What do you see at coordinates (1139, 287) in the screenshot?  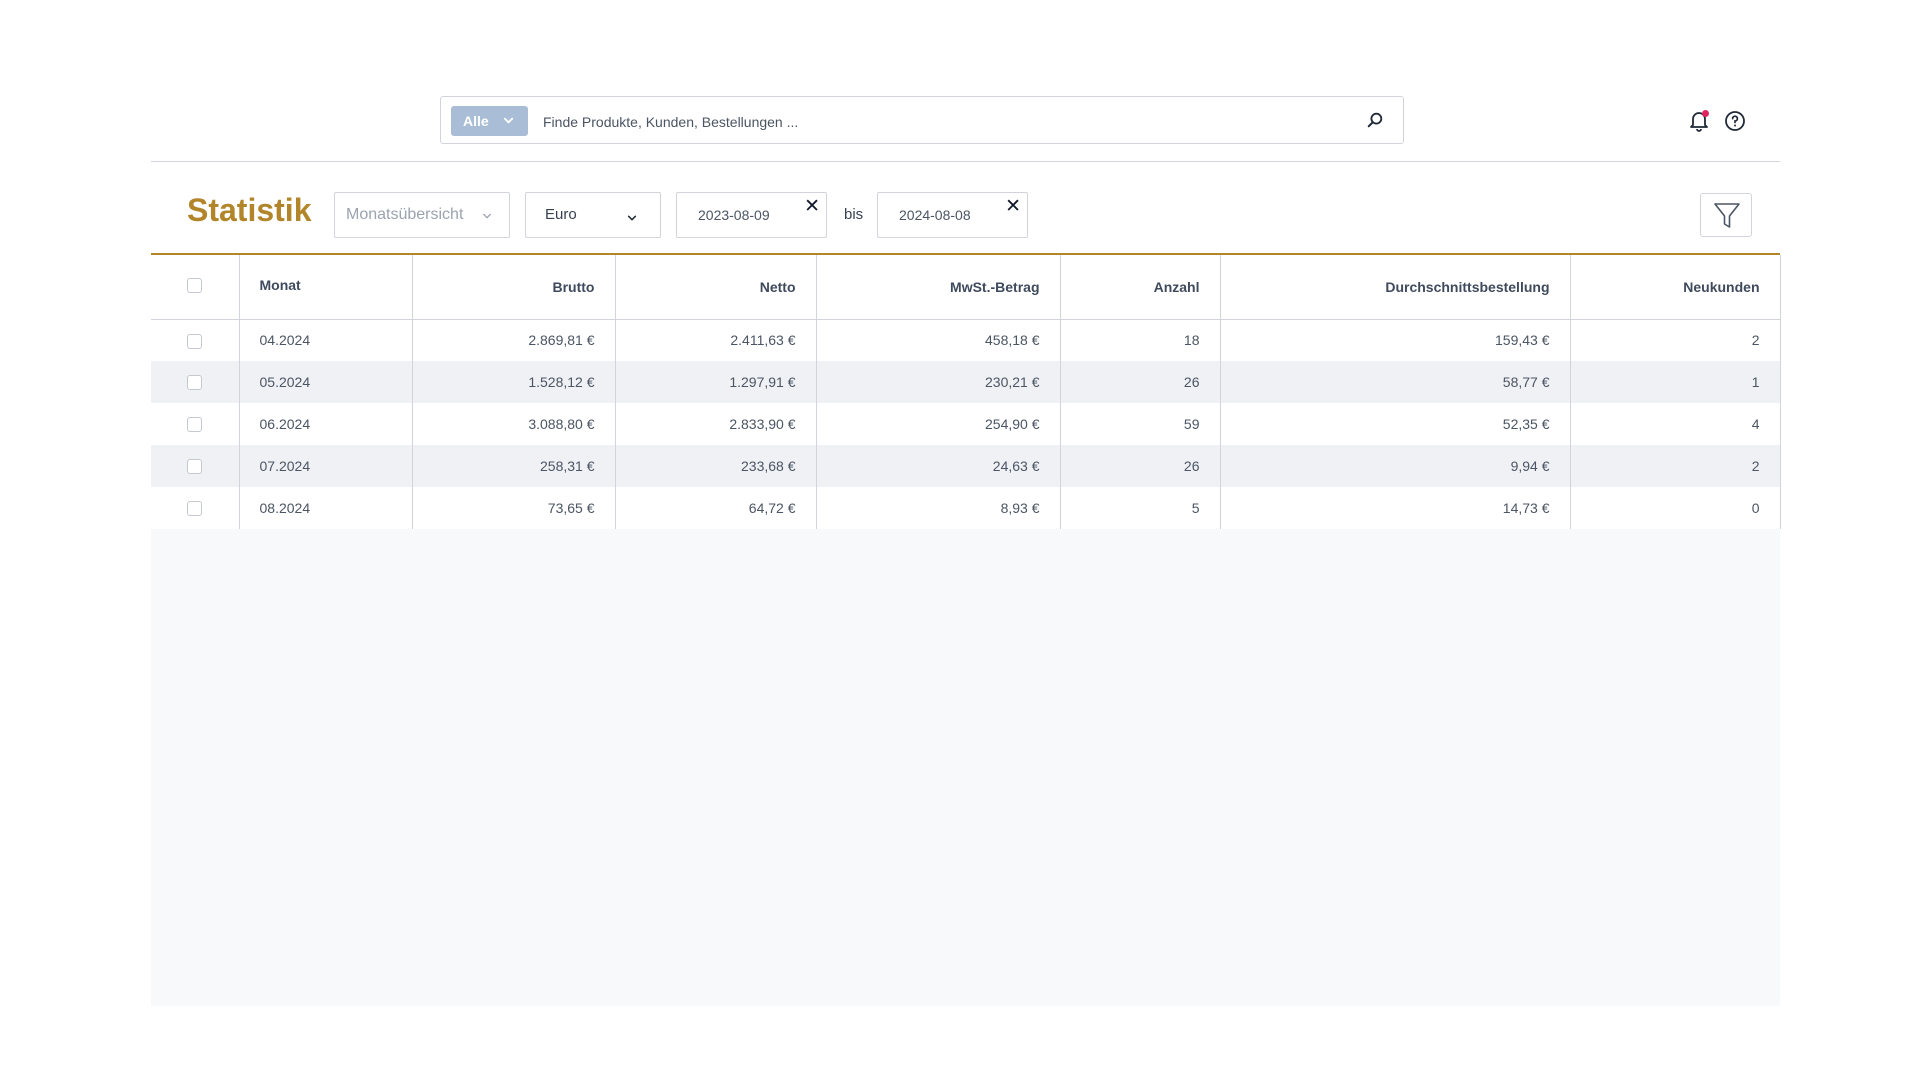 I see `column-header-anzahl: Anzahl` at bounding box center [1139, 287].